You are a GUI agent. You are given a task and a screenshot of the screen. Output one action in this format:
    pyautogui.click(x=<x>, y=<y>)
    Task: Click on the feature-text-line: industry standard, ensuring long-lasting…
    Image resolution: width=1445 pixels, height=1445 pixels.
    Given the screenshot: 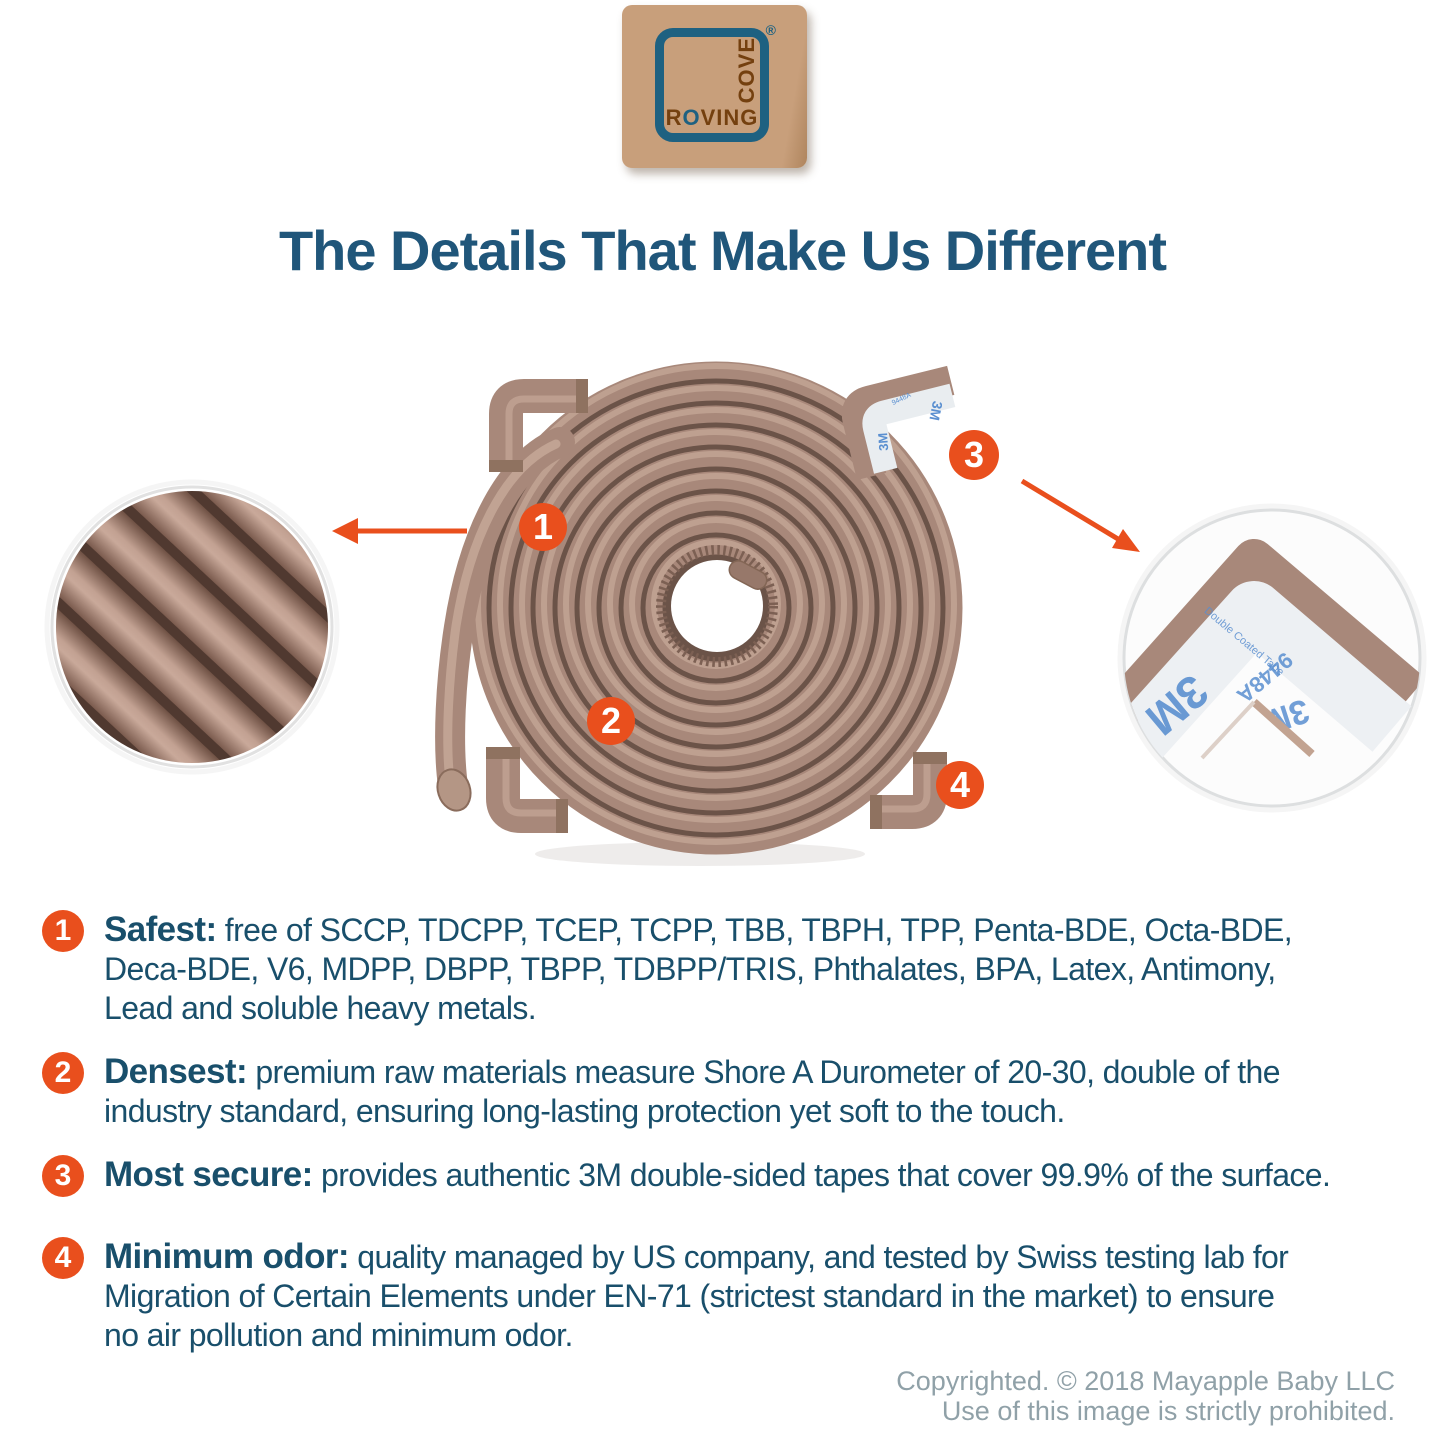 What is the action you would take?
    pyautogui.click(x=584, y=1111)
    